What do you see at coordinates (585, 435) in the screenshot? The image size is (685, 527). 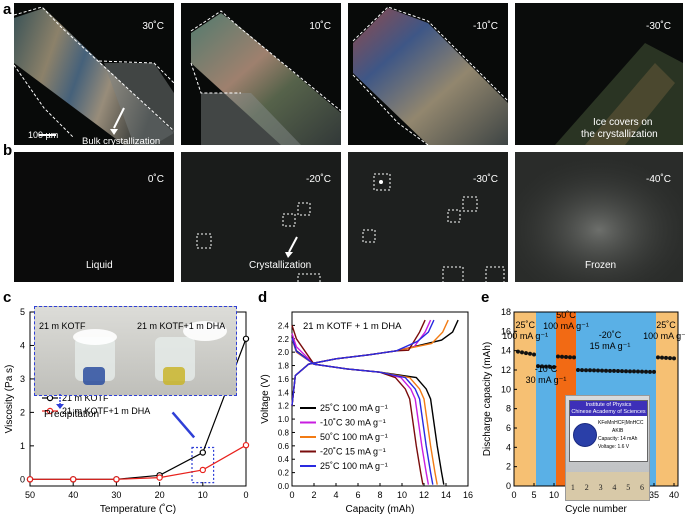 I see `cell-logo-icon` at bounding box center [585, 435].